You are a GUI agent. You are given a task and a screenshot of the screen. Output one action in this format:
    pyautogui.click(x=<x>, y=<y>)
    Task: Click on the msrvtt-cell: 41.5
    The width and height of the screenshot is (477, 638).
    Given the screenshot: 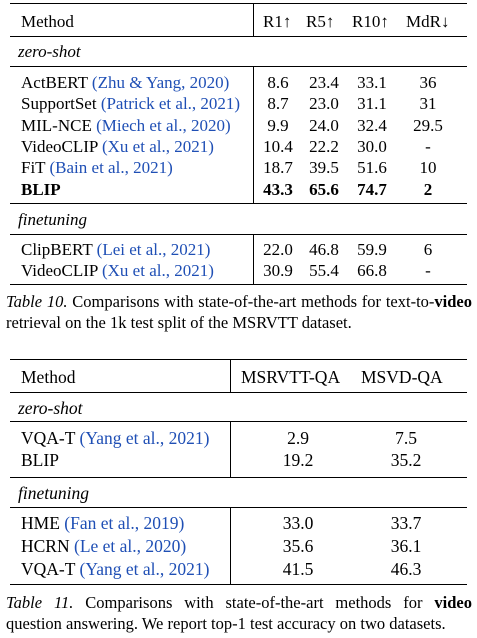 What is the action you would take?
    pyautogui.click(x=298, y=569)
    